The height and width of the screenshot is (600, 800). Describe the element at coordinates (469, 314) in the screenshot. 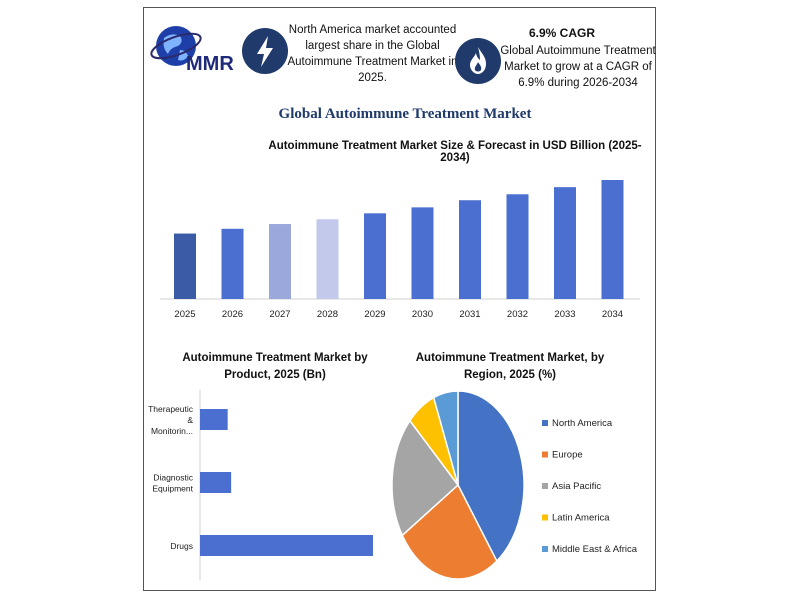

I see `x-tick-label: 2031` at that location.